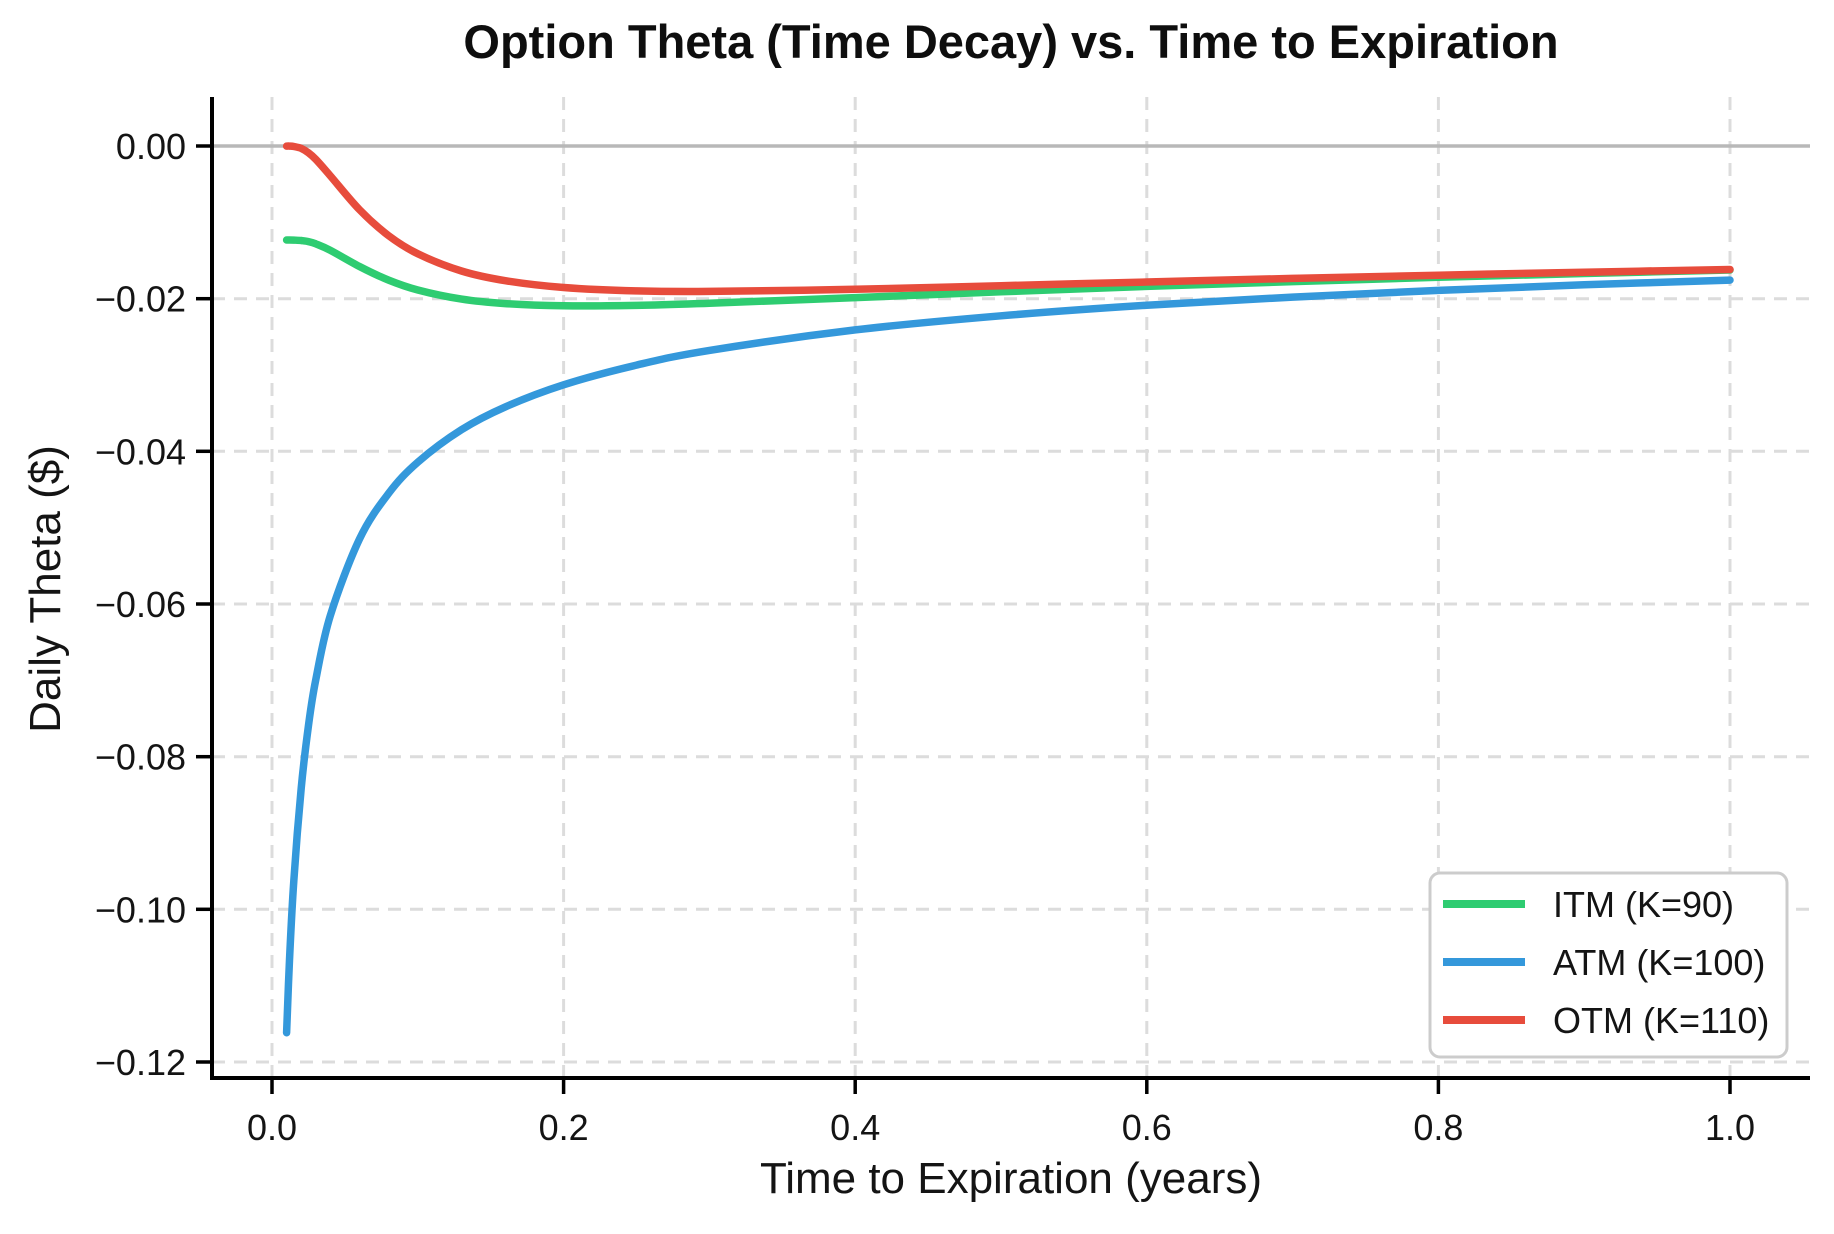 This screenshot has width=1834, height=1234. I want to click on legend-label-1: ATM (K=100), so click(1659, 962).